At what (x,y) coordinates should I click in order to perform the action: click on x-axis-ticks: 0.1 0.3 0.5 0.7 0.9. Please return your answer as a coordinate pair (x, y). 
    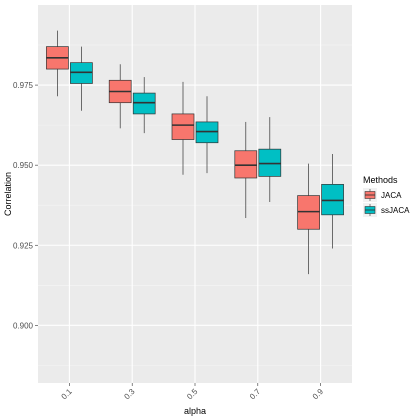
    Looking at the image, I should click on (193, 392).